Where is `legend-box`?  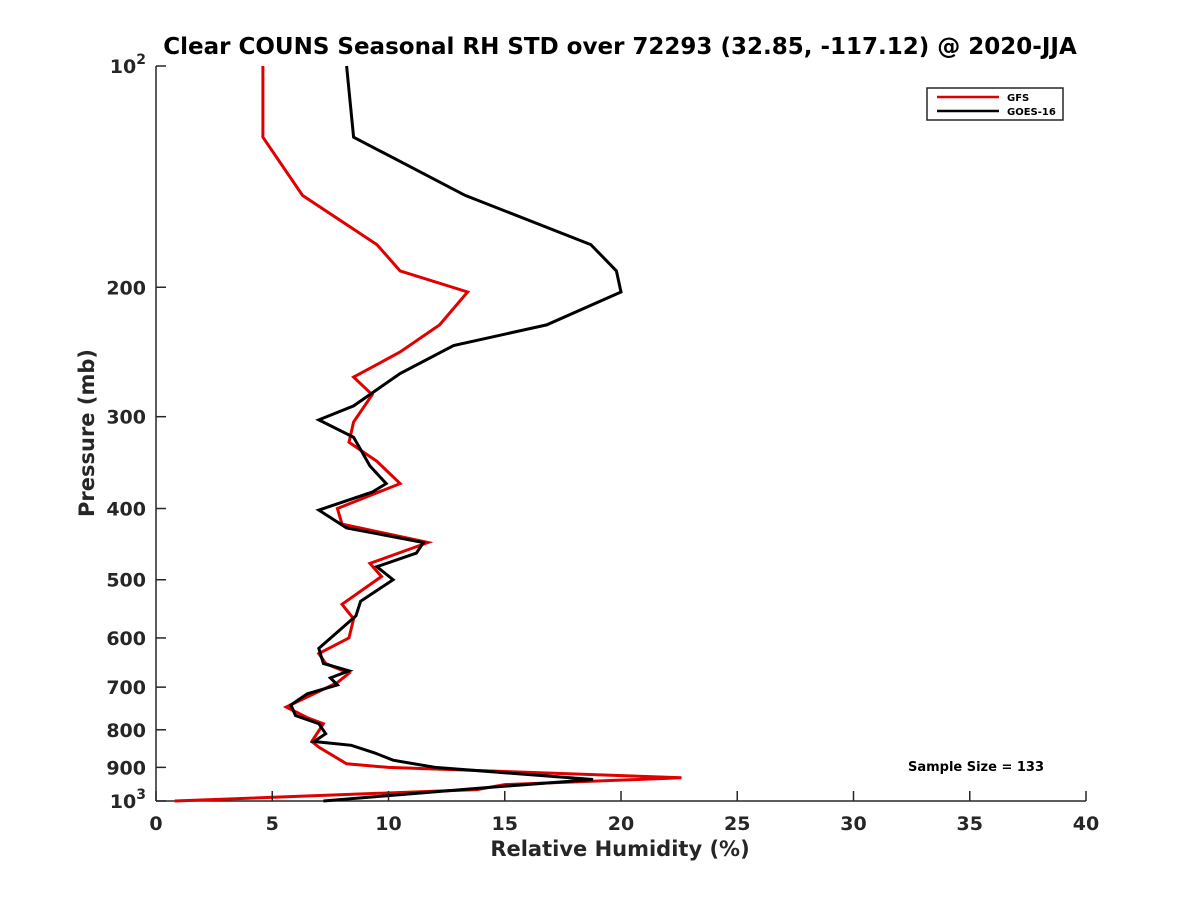 legend-box is located at coordinates (995, 104).